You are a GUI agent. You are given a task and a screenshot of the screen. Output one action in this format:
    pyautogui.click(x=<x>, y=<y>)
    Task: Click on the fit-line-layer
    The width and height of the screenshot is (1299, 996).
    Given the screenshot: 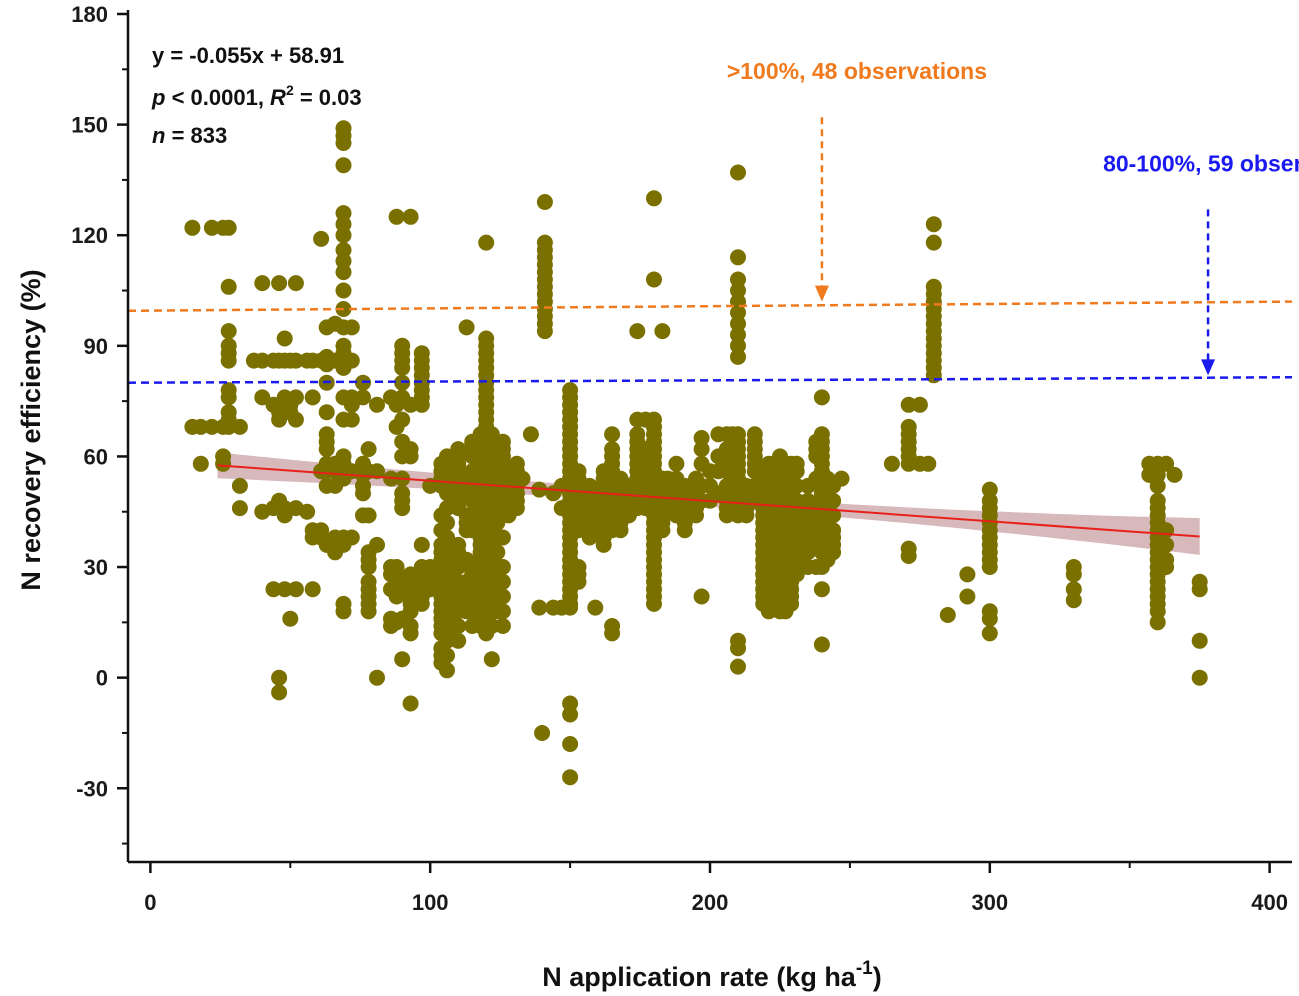 What is the action you would take?
    pyautogui.click(x=708, y=501)
    